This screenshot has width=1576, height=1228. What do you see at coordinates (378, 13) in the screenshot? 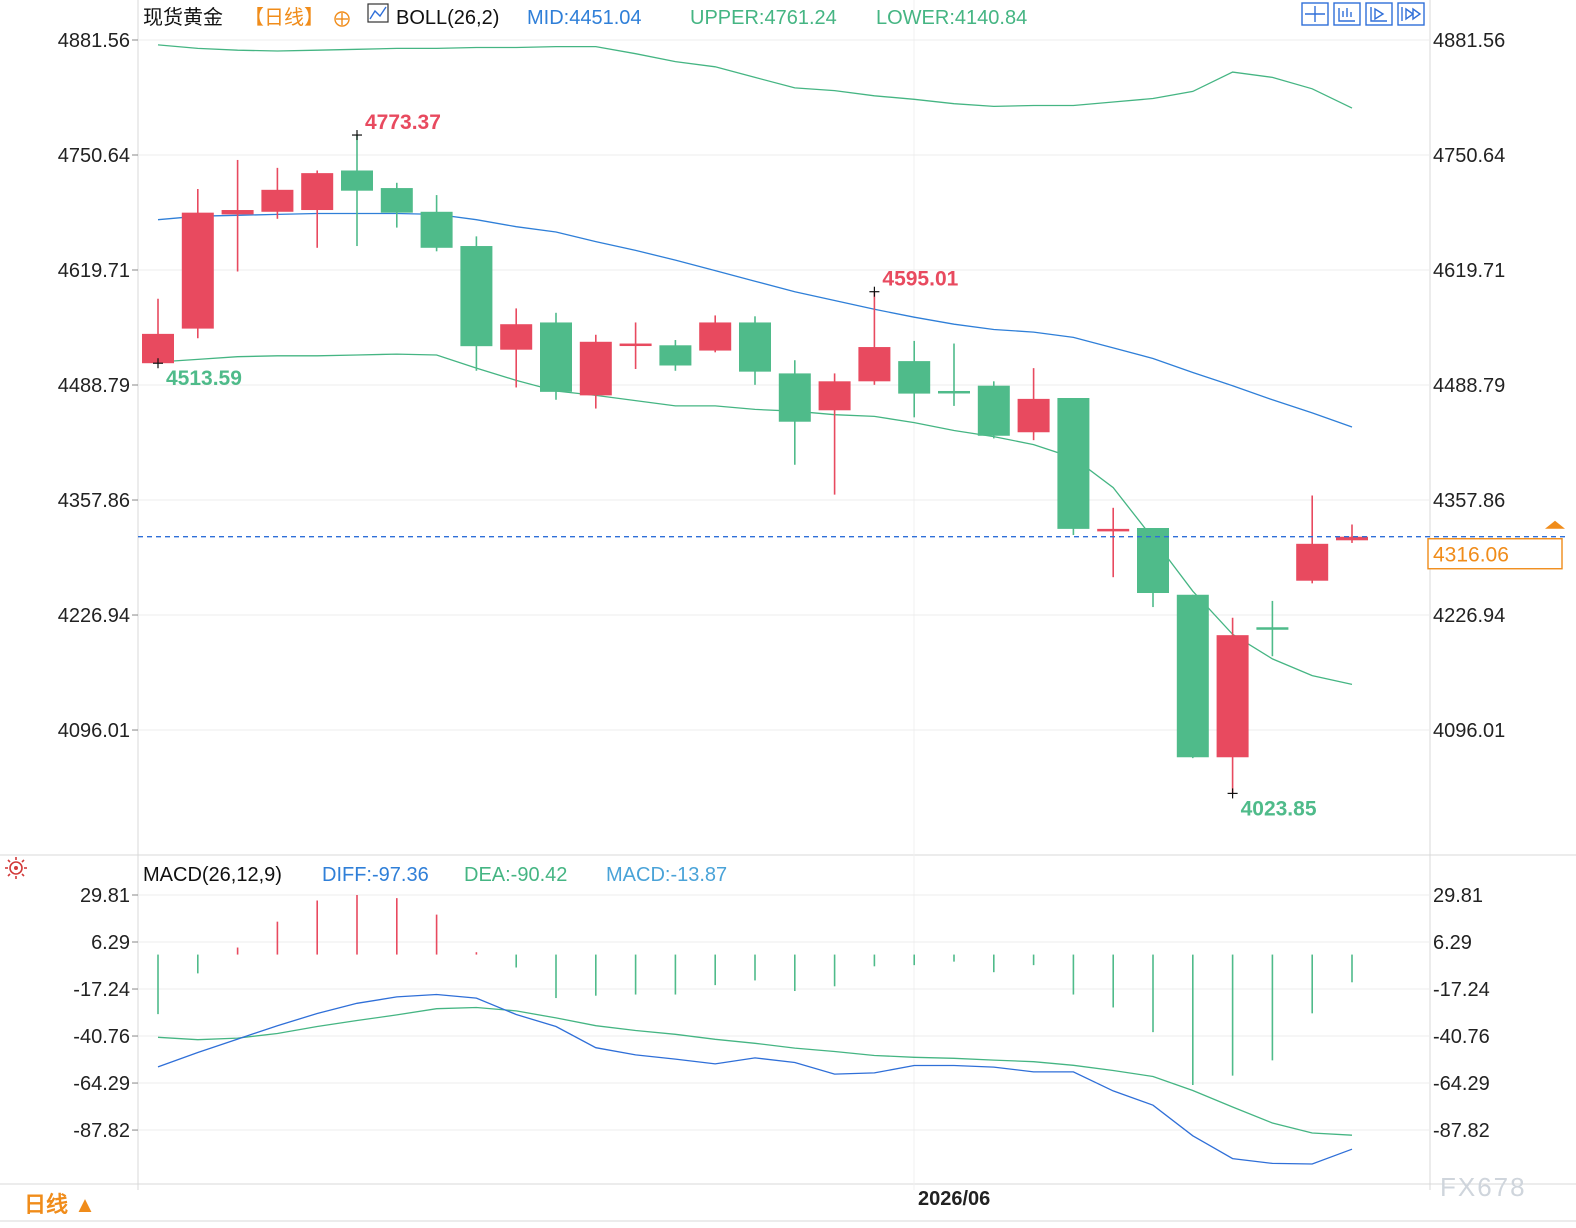
I see `indicator-icon` at bounding box center [378, 13].